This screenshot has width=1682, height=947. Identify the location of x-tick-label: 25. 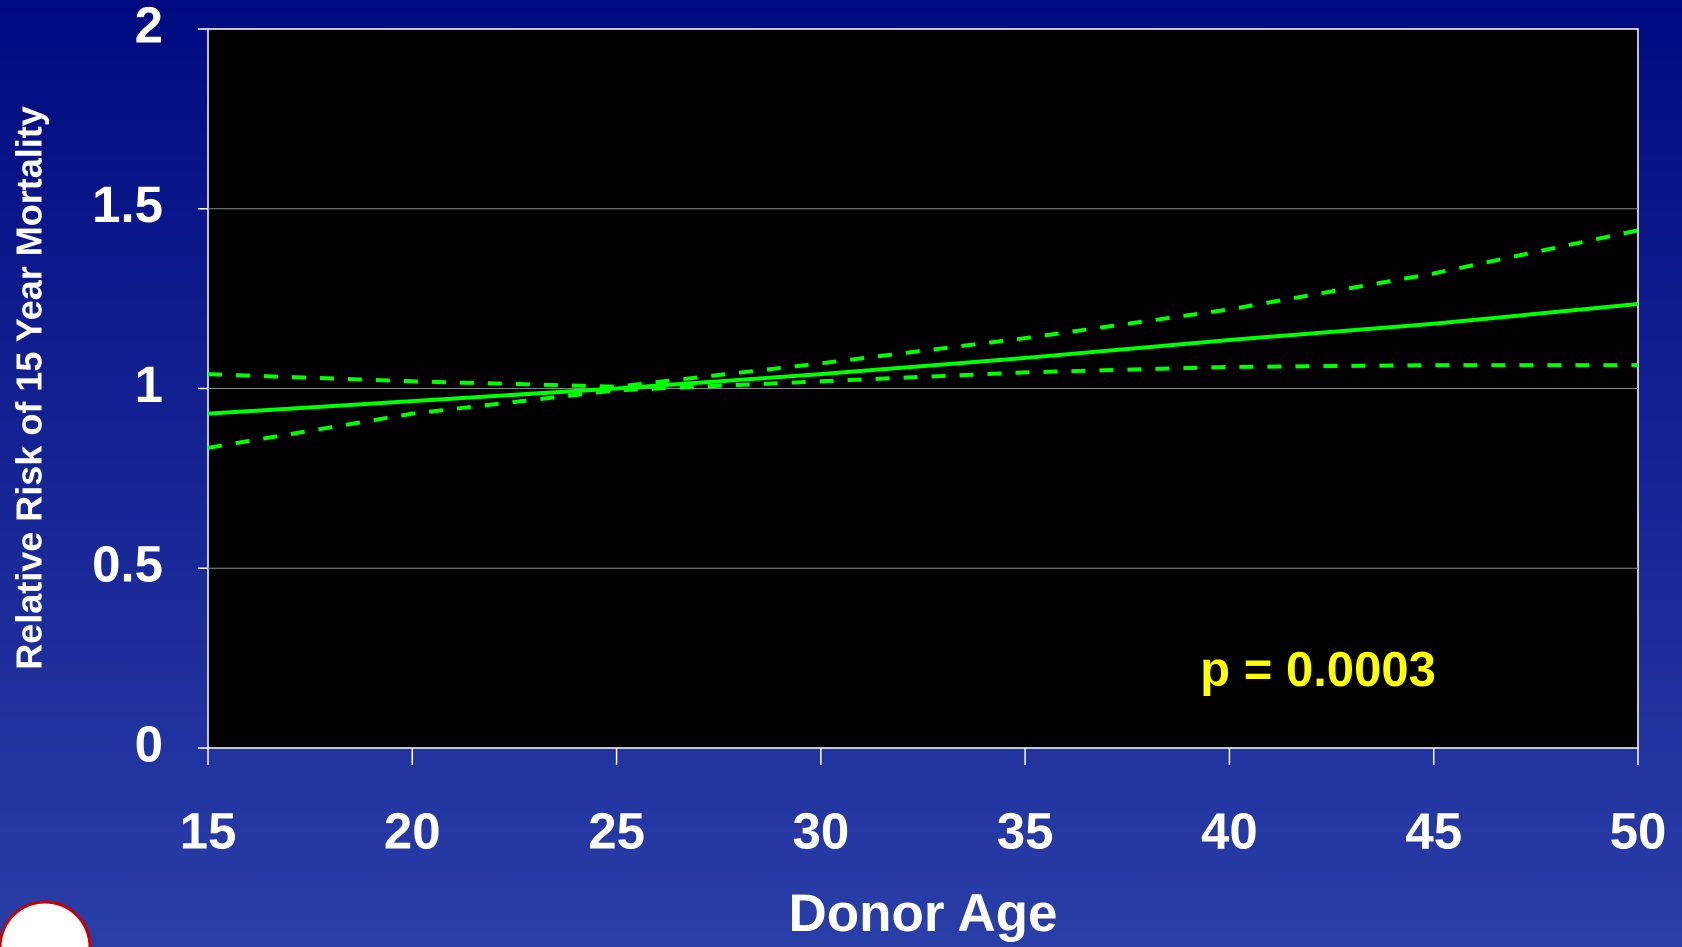
(616, 830).